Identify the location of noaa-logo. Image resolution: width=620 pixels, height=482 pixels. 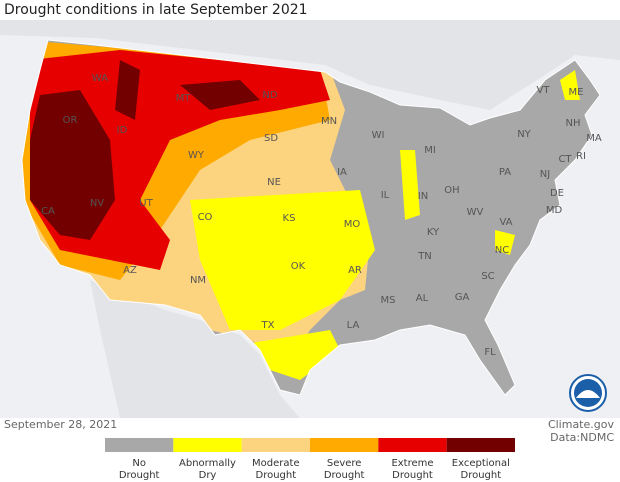
(588, 393).